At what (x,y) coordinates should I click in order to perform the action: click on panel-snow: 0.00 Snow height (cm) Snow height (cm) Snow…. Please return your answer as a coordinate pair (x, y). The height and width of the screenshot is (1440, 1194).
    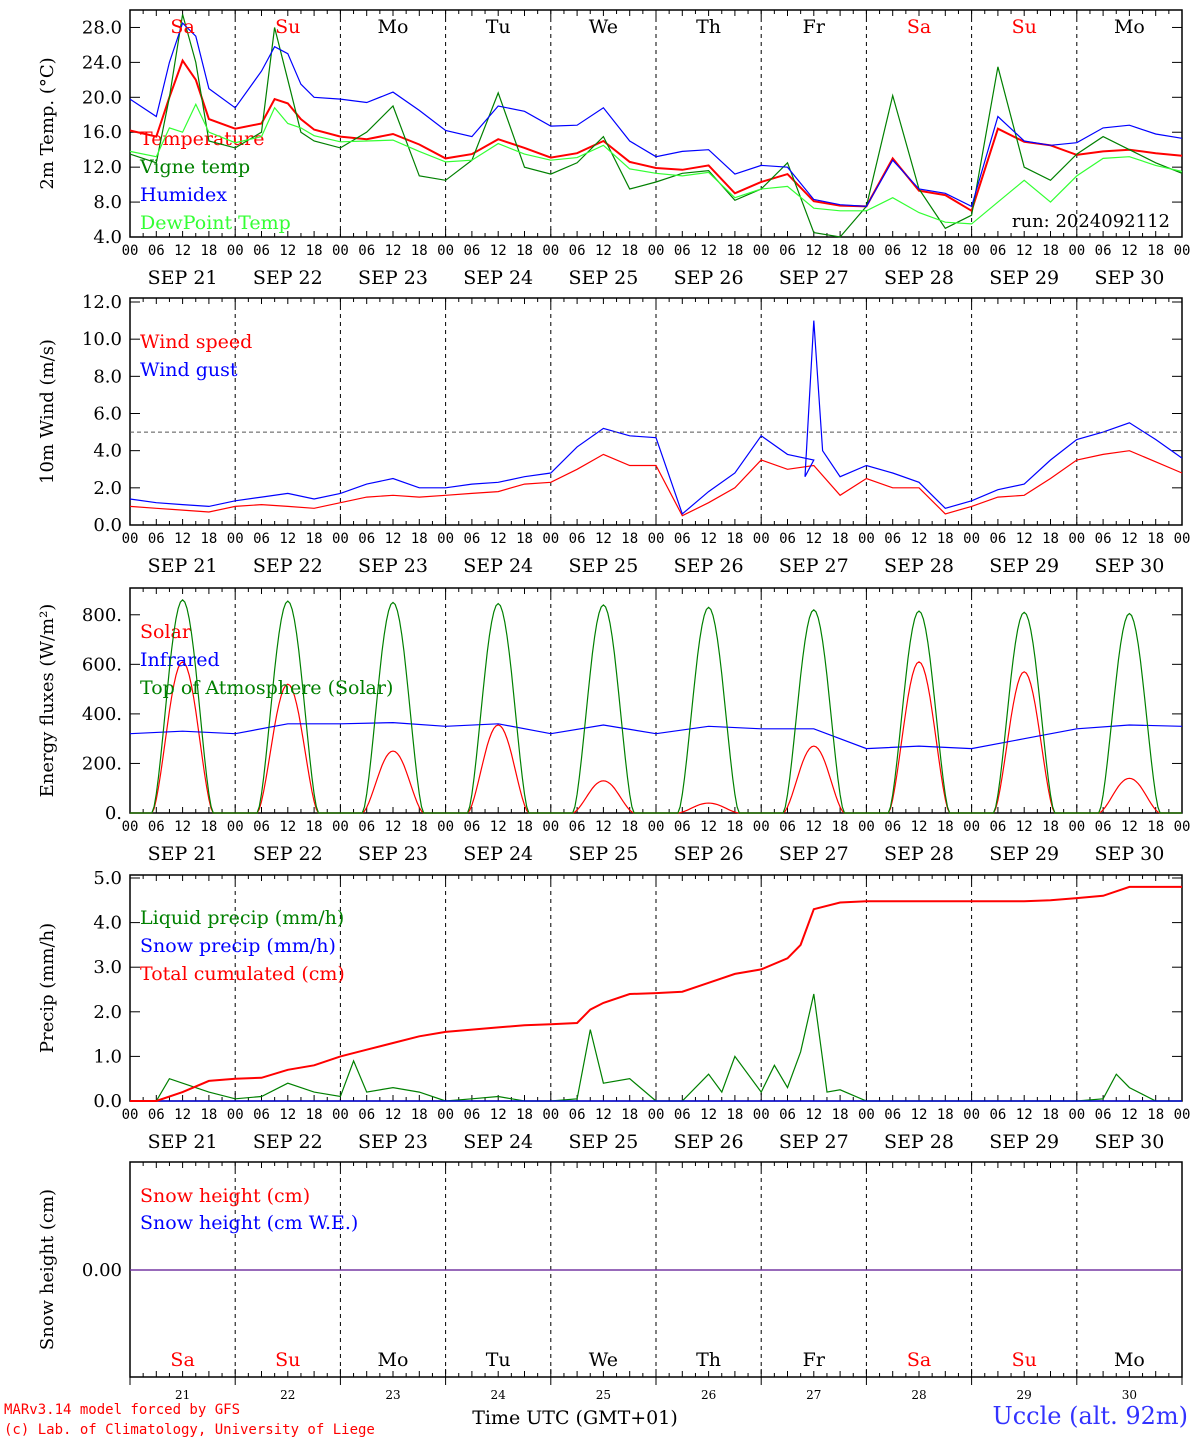
    Looking at the image, I should click on (610, 1269).